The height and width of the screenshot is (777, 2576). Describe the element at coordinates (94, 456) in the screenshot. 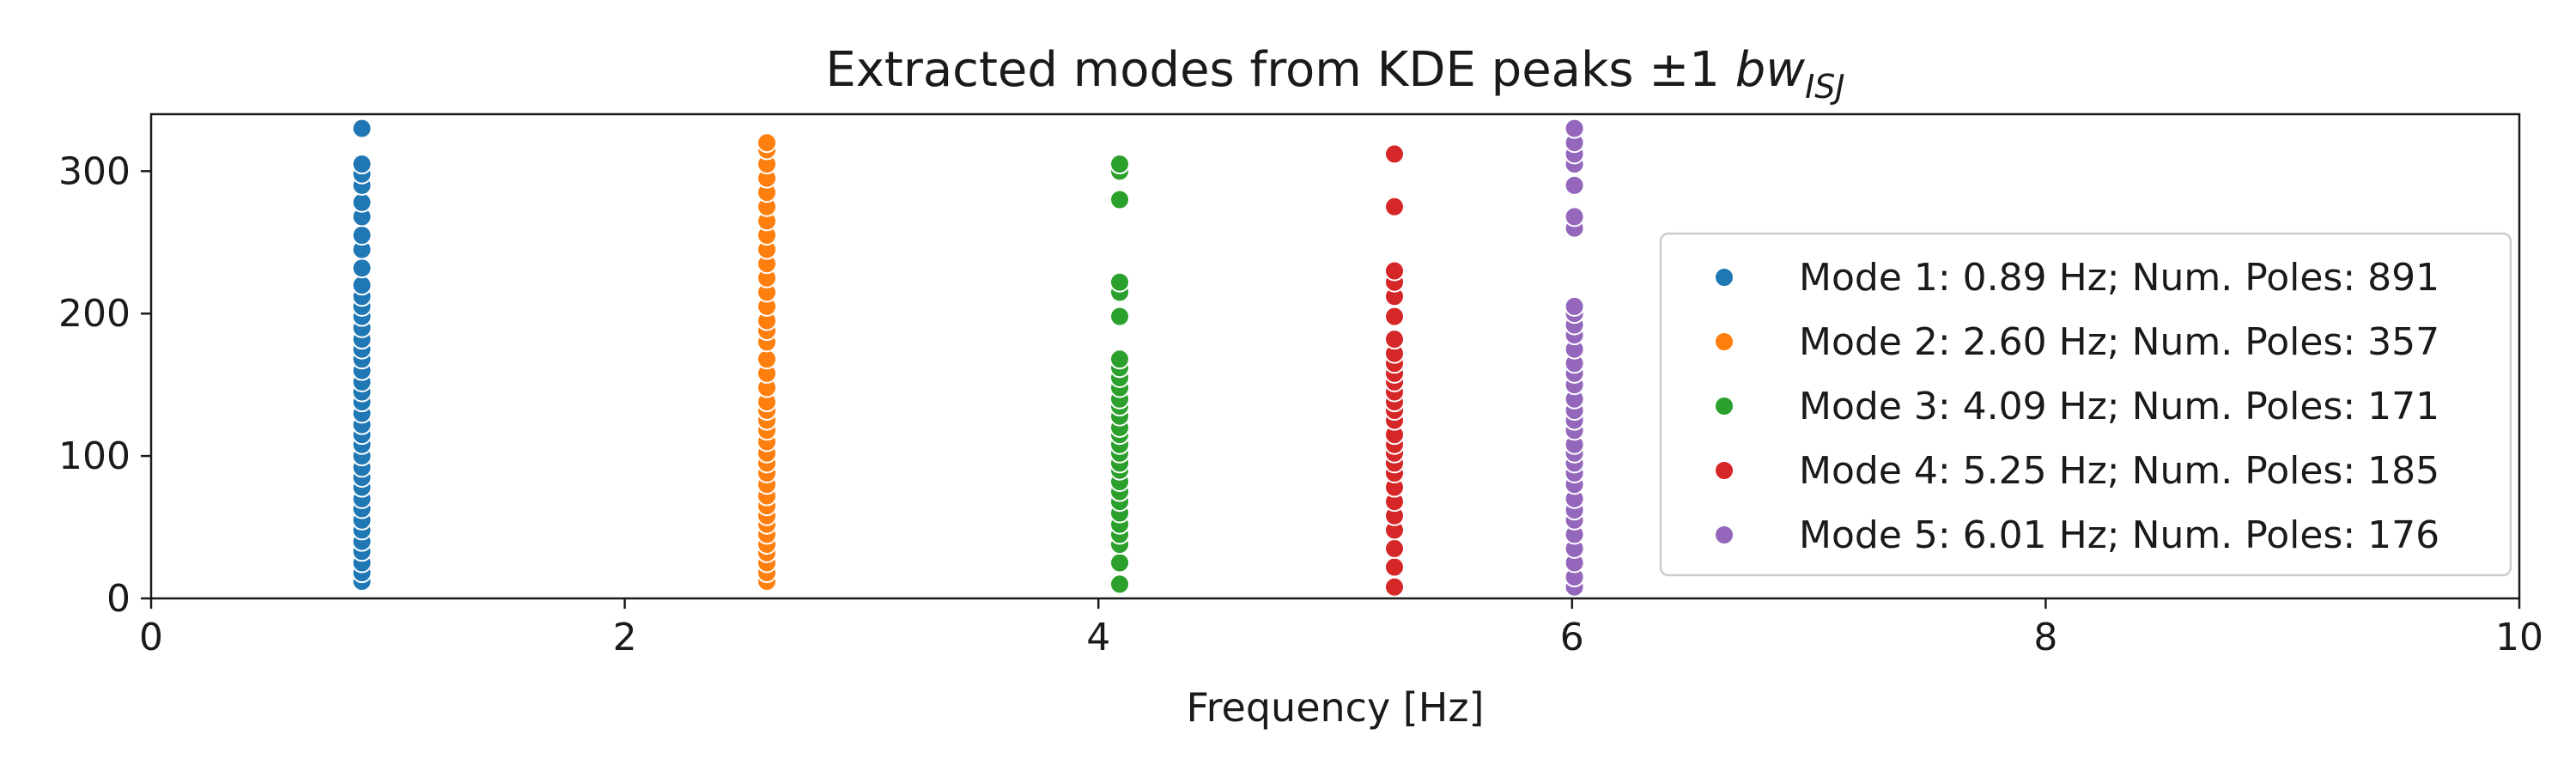

I see `y-tick-label-100: 100` at that location.